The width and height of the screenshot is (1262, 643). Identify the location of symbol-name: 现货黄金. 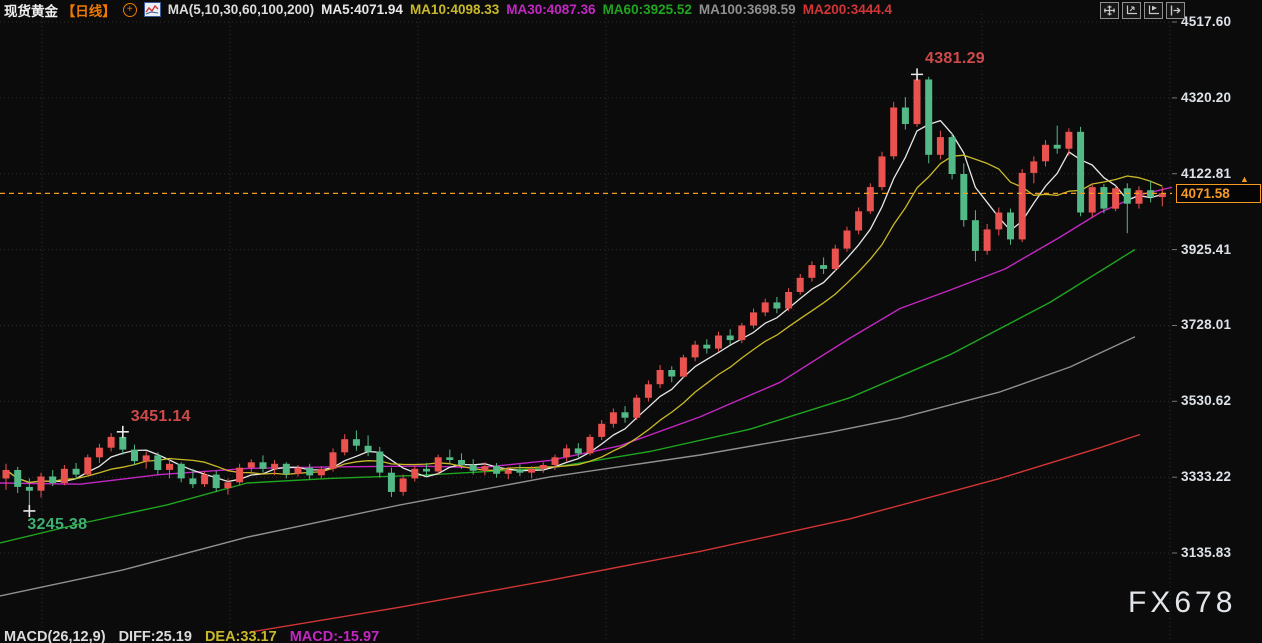
(31, 11).